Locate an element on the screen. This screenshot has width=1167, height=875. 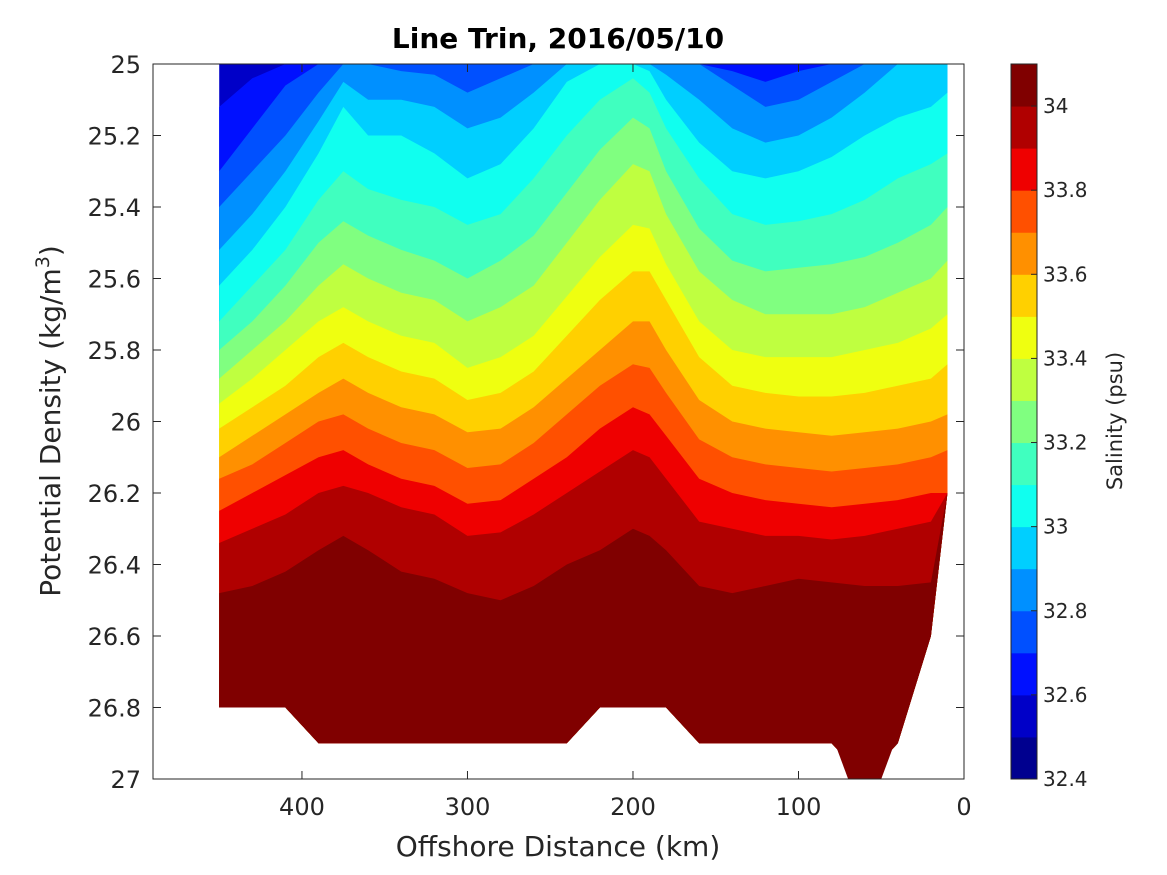
x-tick-label: 300 is located at coordinates (468, 807).